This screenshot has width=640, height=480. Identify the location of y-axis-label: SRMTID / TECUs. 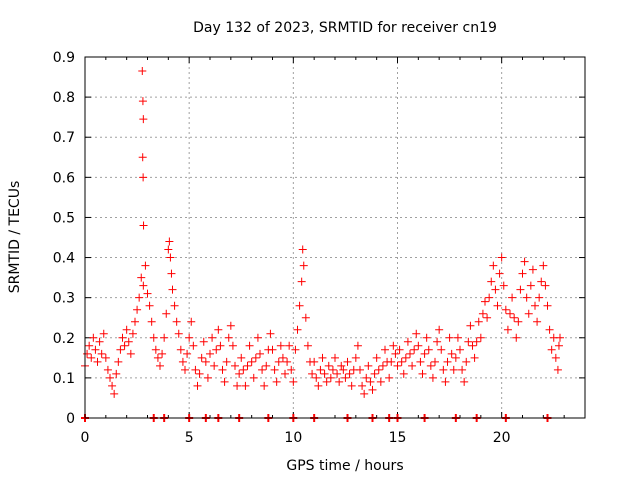
(15, 237).